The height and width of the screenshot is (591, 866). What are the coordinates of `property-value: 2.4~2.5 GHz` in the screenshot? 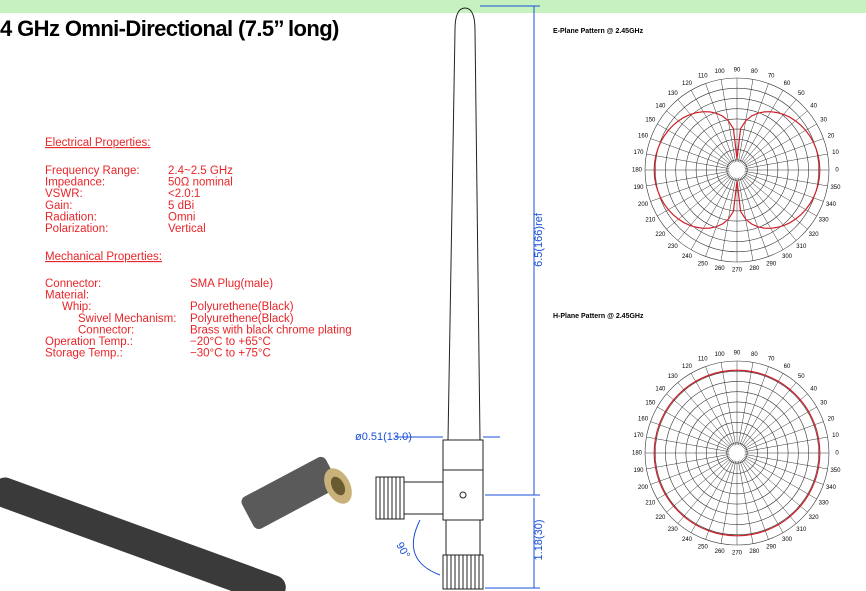 It's located at (200, 171).